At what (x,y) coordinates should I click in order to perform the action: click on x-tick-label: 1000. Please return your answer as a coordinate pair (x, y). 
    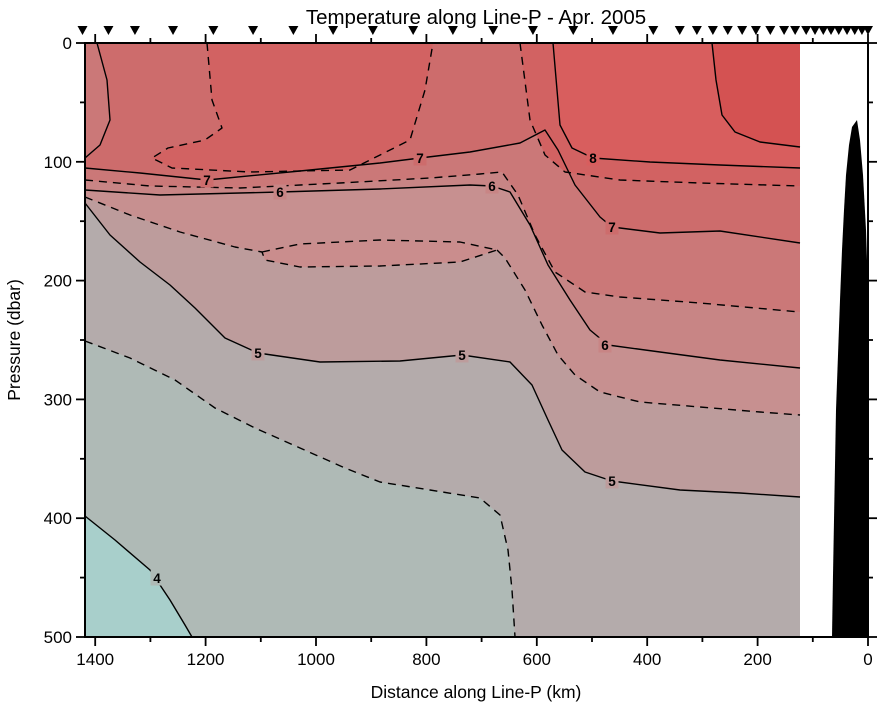
    Looking at the image, I should click on (316, 659).